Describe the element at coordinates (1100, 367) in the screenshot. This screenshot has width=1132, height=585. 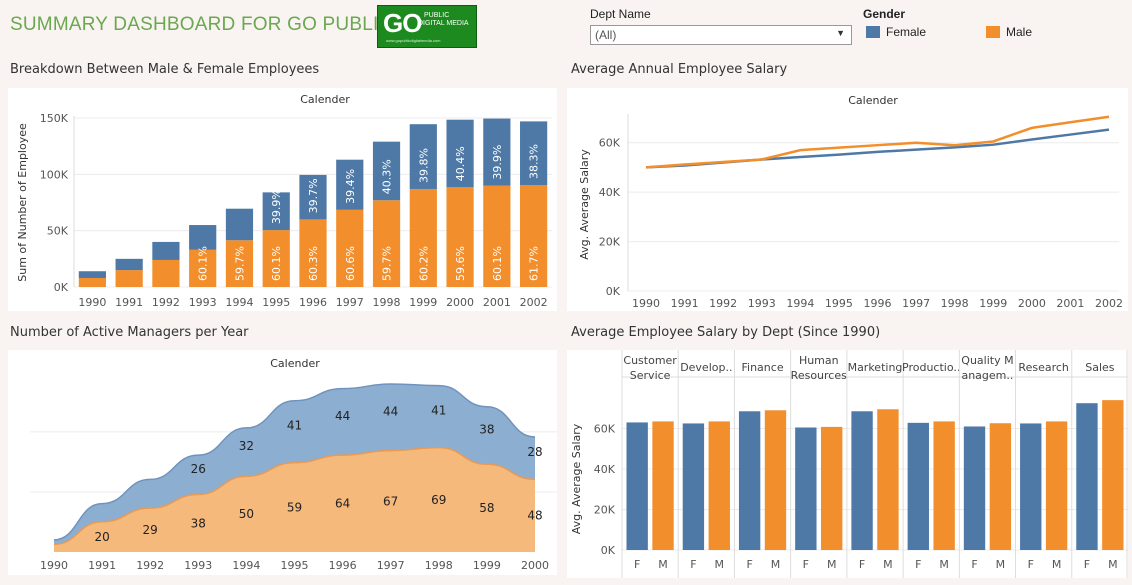
I see `dept-header-label: Sales` at that location.